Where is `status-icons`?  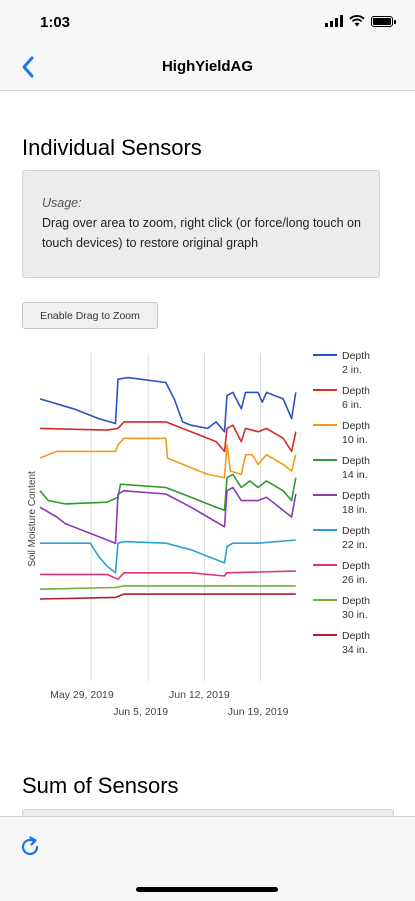 status-icons is located at coordinates (360, 21).